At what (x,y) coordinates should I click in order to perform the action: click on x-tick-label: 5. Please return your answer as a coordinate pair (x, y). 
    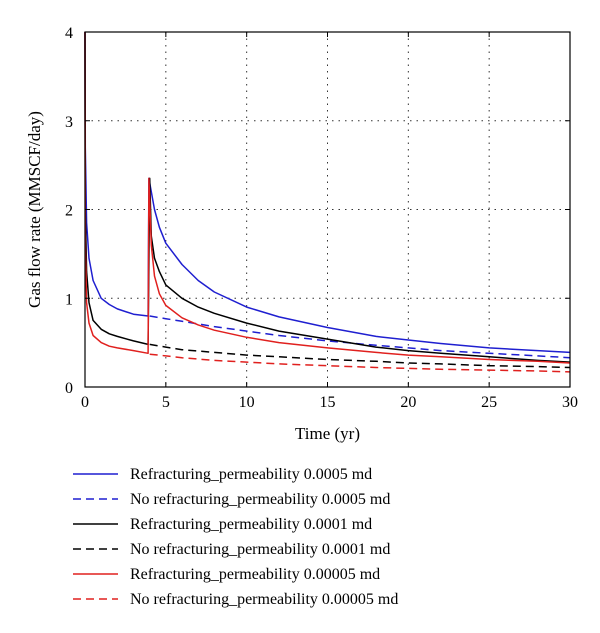
    Looking at the image, I should click on (166, 402).